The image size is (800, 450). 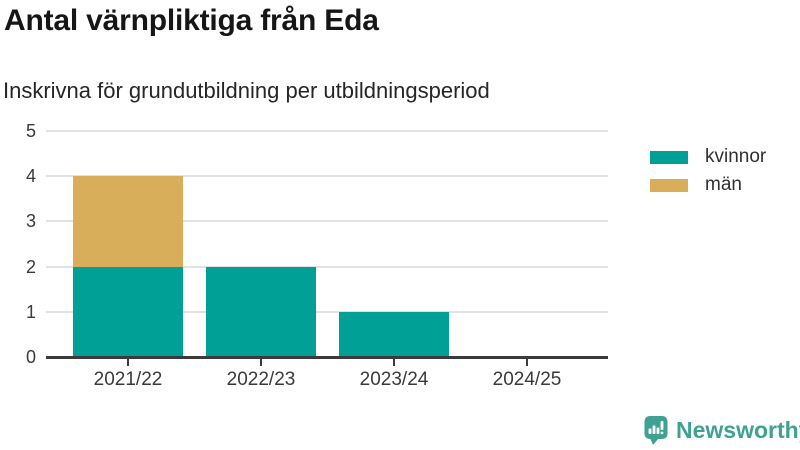 What do you see at coordinates (30, 311) in the screenshot?
I see `y-axis-tick-label: 1` at bounding box center [30, 311].